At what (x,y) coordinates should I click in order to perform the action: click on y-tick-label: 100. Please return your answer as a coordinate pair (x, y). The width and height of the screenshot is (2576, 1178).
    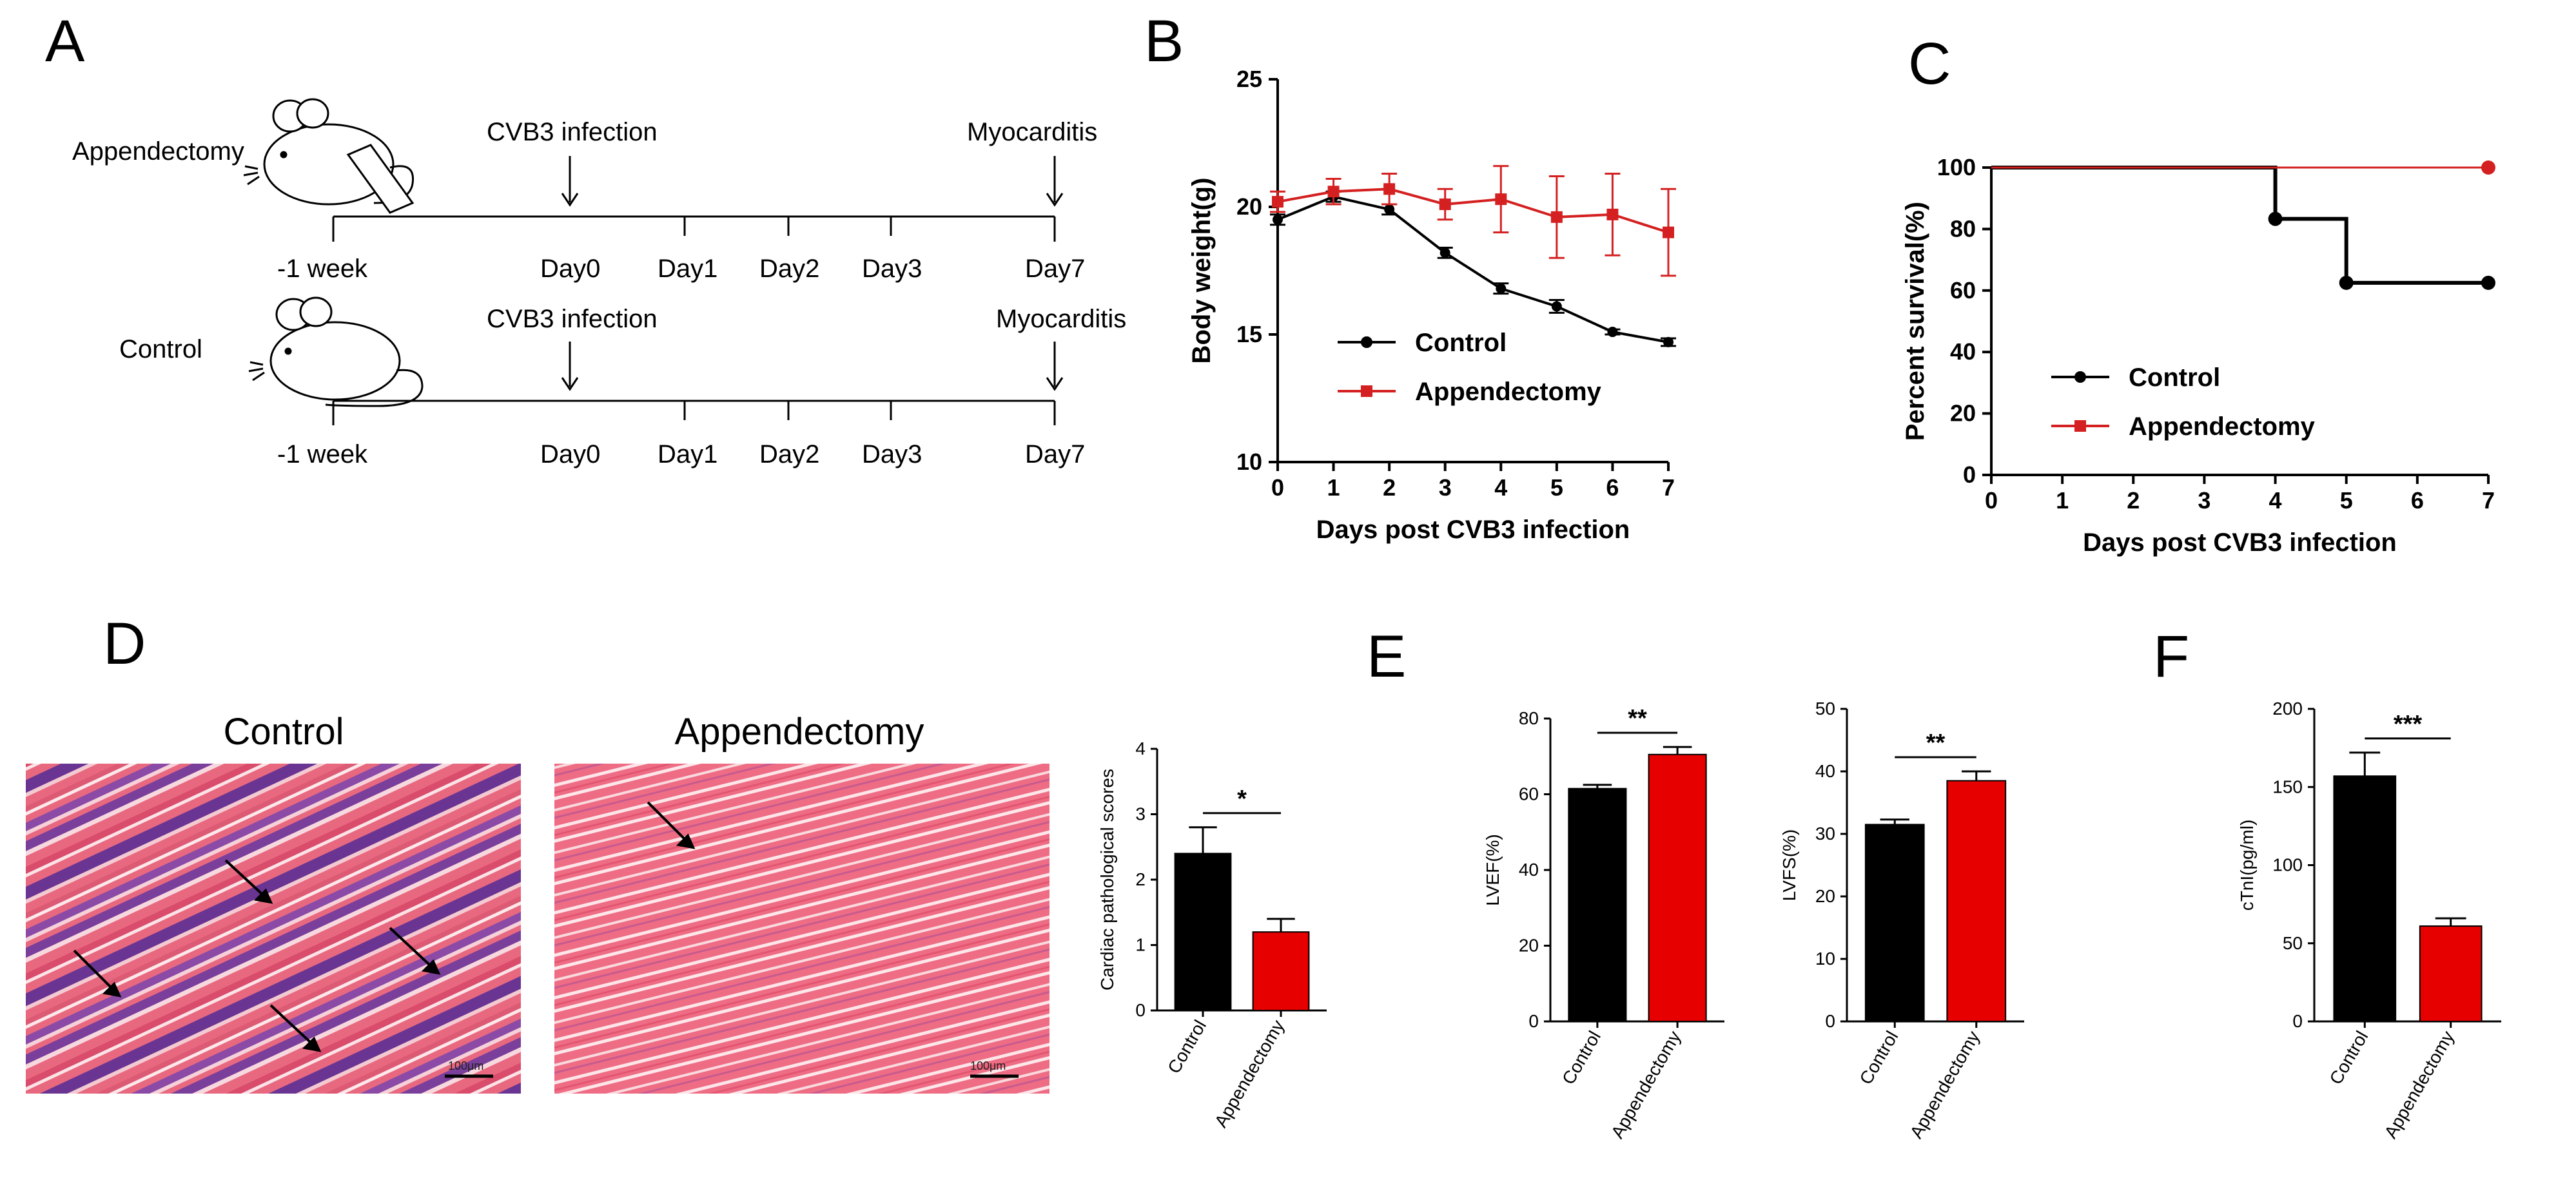
    Looking at the image, I should click on (2287, 865).